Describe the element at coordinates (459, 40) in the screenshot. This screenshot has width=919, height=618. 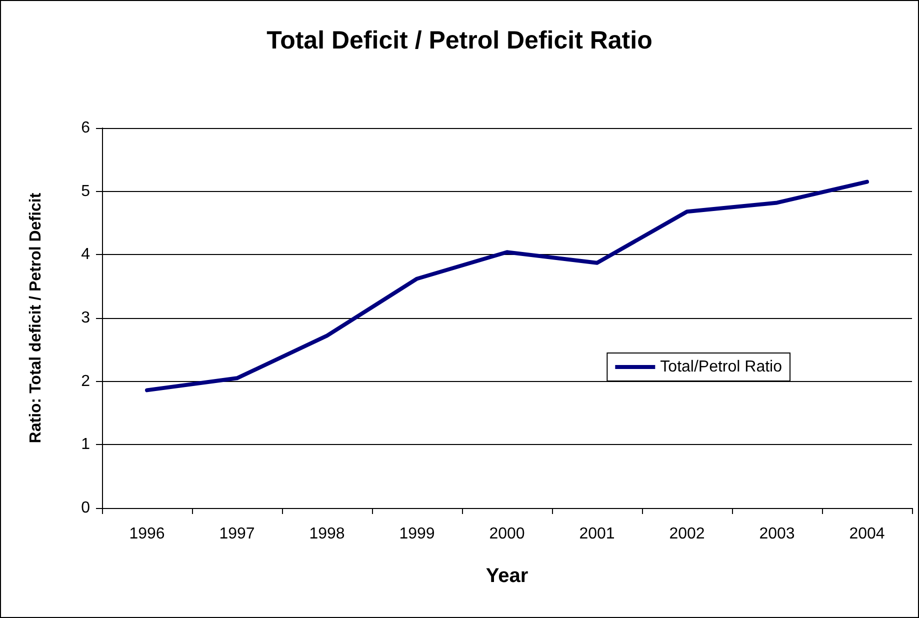
I see `chart-title: Total Deficit / Petrol Deficit Ratio` at that location.